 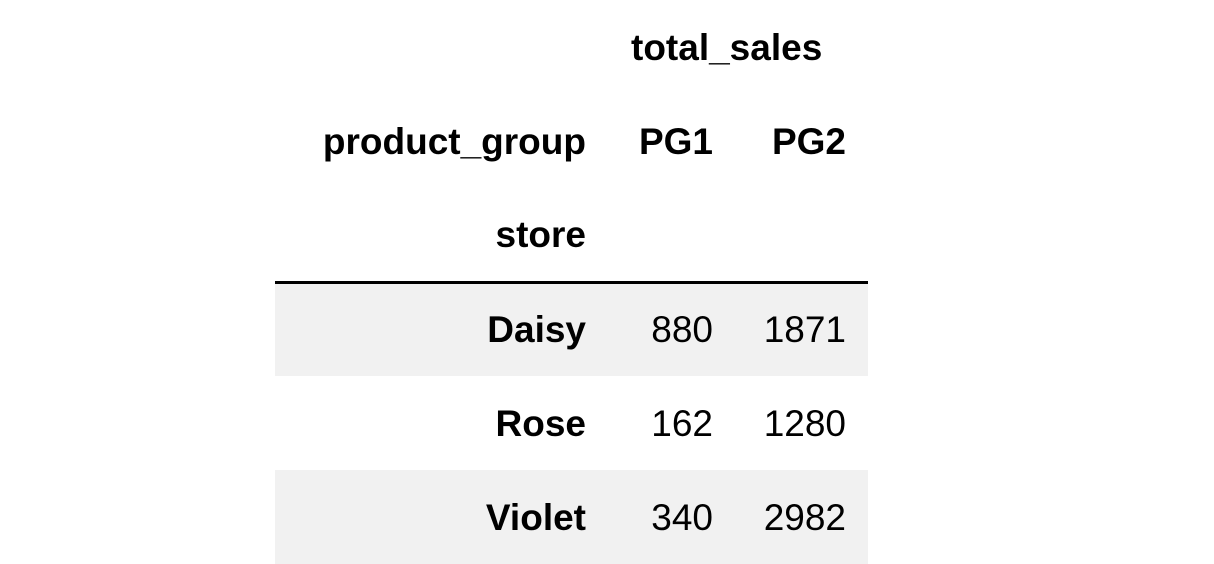 I want to click on table-row: Daisy 880 1871, so click(x=571, y=329).